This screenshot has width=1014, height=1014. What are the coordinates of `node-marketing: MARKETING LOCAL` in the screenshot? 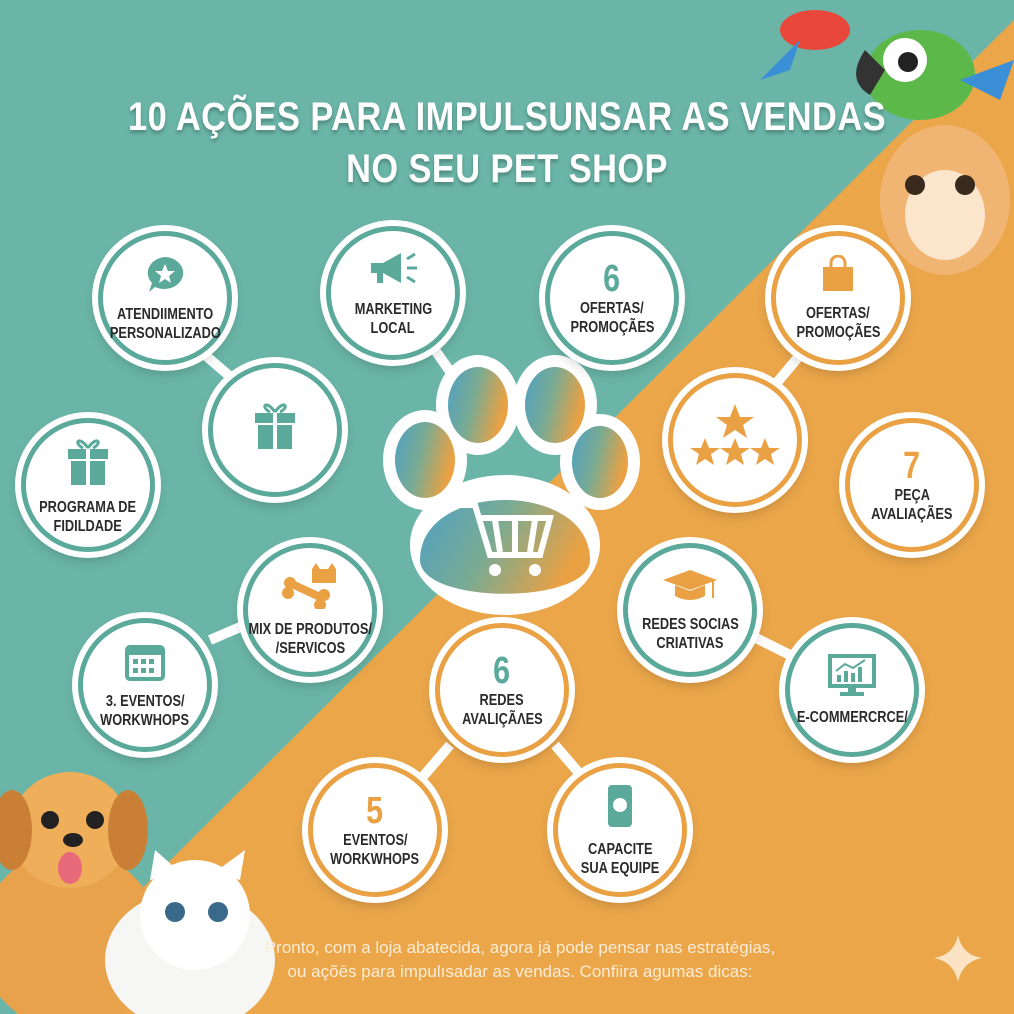 It's located at (393, 293).